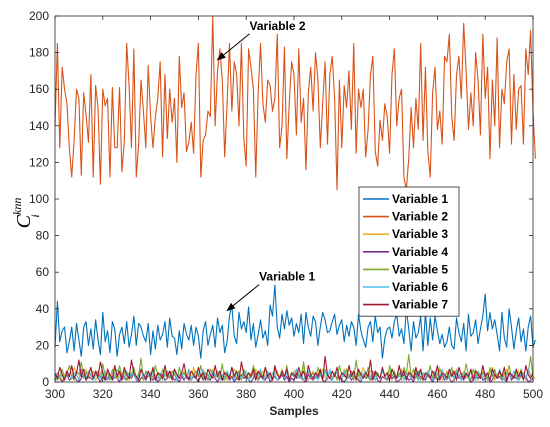  I want to click on legend-label-5: Variable 5, so click(420, 269).